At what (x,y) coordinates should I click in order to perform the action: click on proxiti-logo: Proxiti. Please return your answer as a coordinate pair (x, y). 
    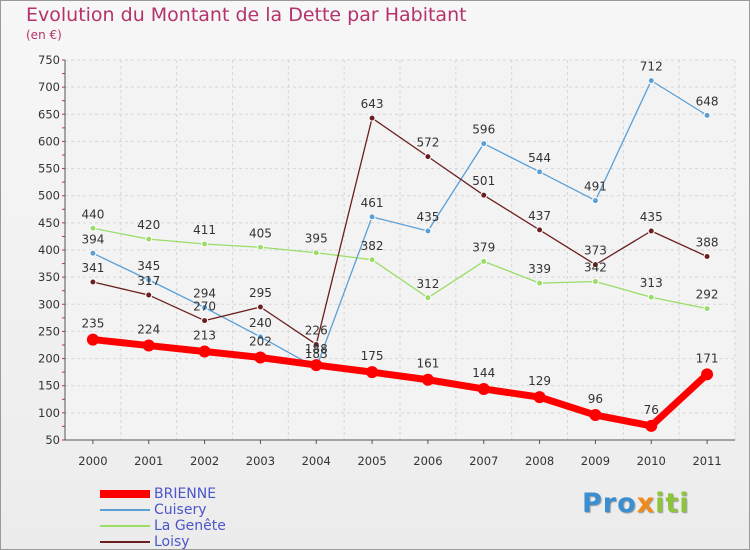
    Looking at the image, I should click on (636, 503).